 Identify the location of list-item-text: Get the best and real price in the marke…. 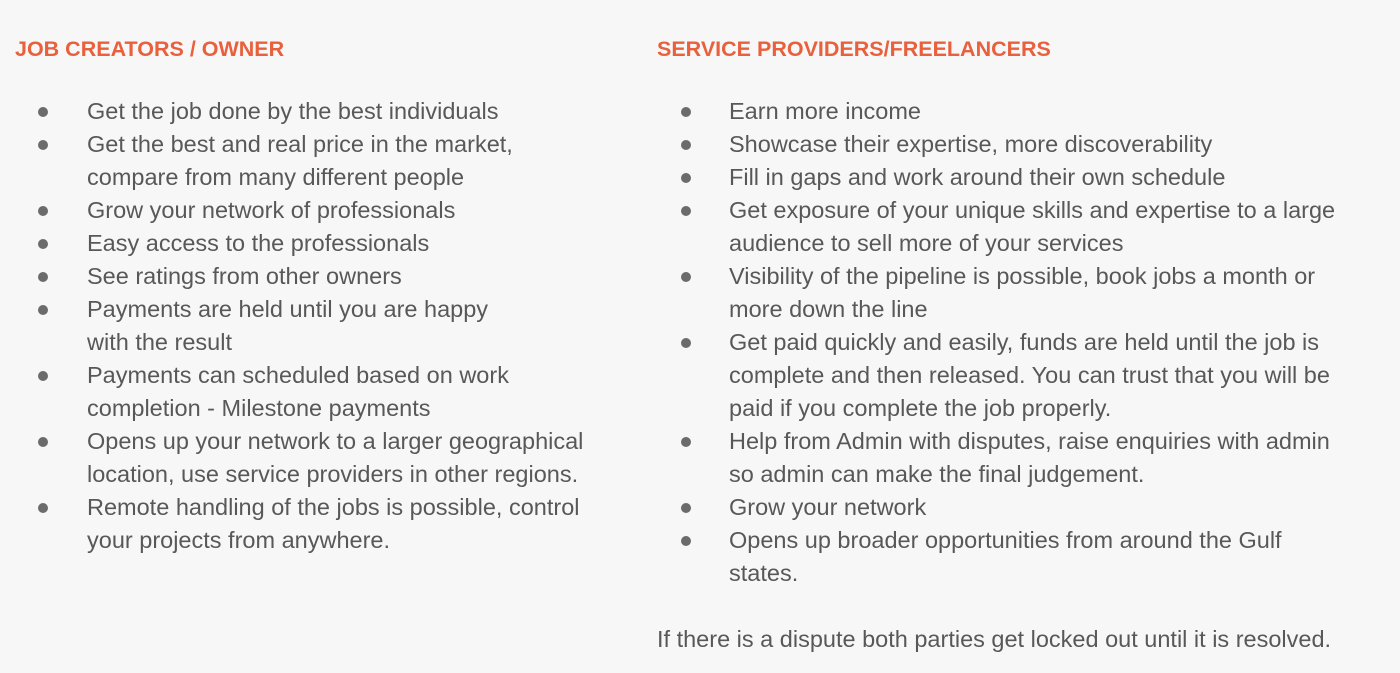
(300, 160).